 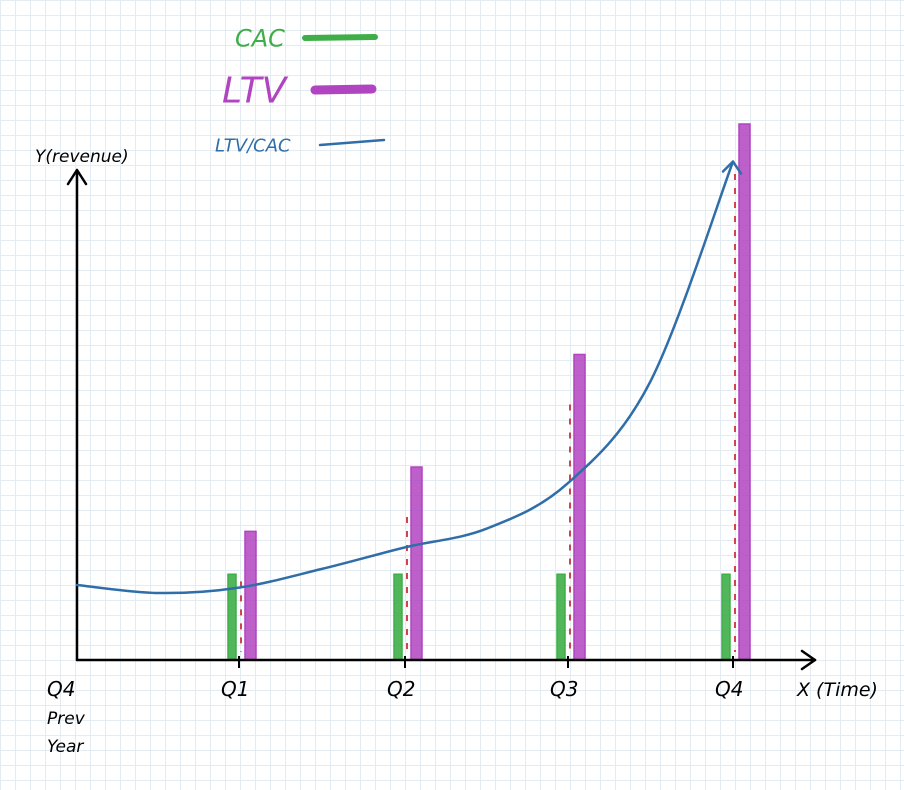 I want to click on y-axis-arrowhead, so click(x=77, y=177).